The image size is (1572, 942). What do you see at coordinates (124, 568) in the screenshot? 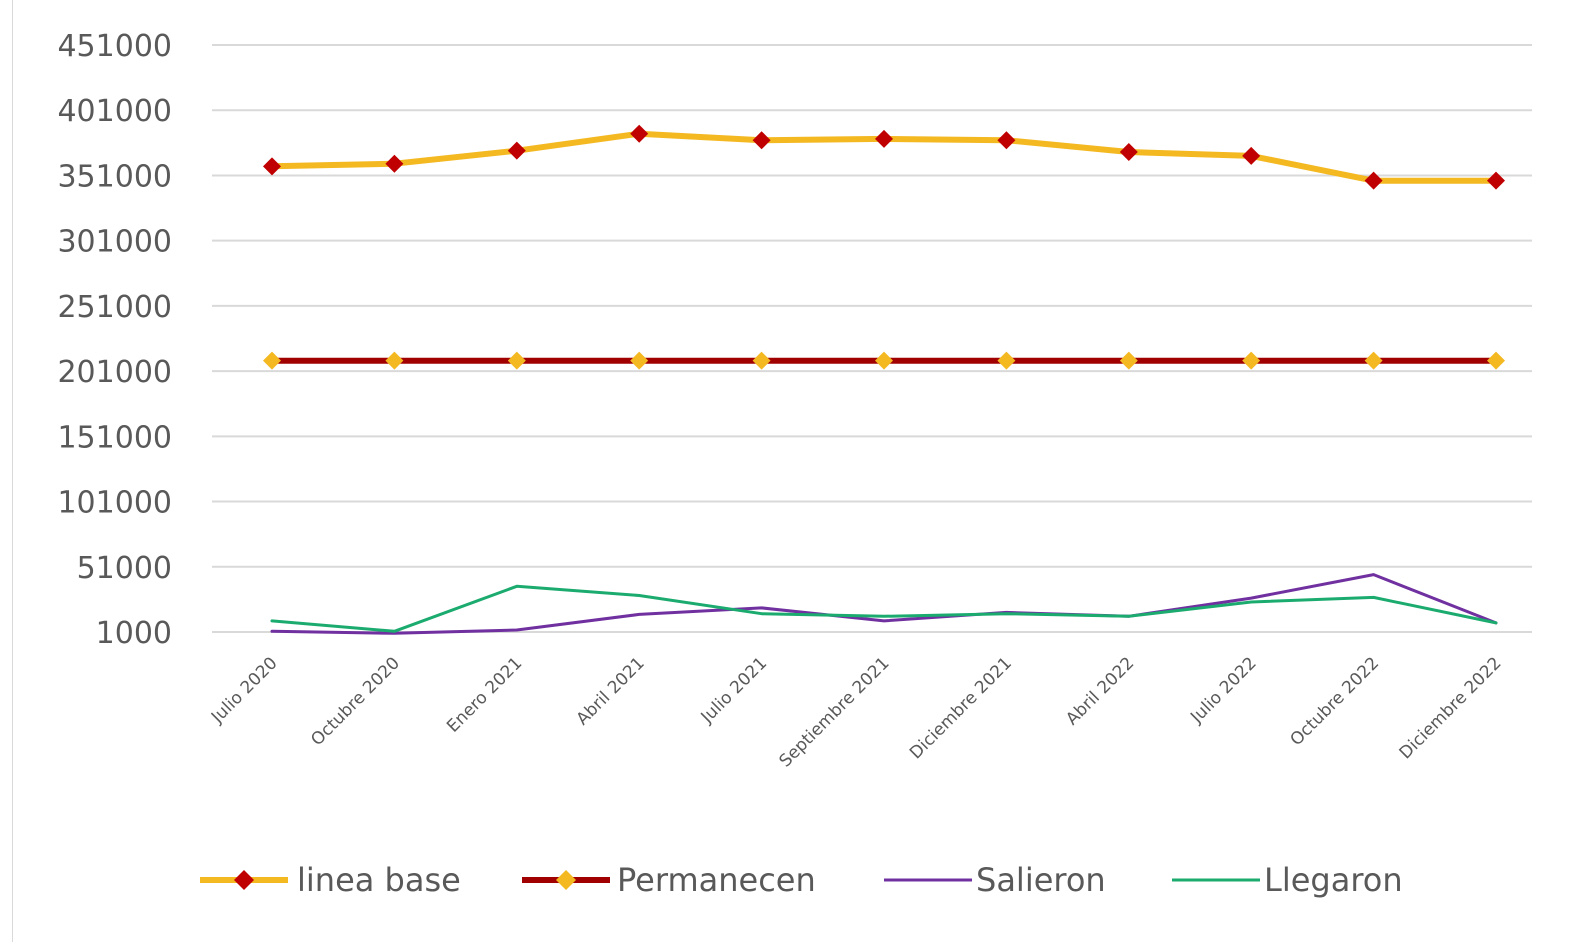
I see `y-tick-label: 51000` at bounding box center [124, 568].